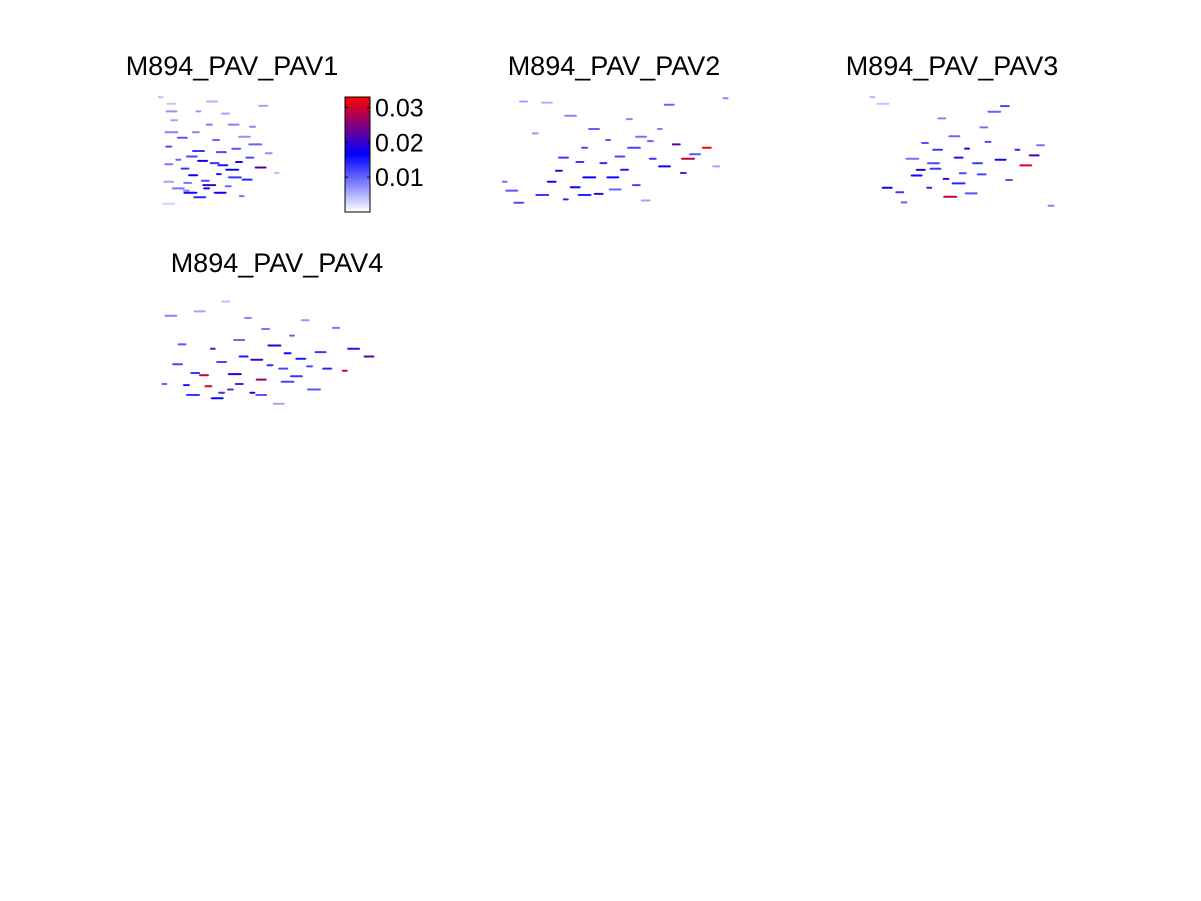 This screenshot has height=901, width=1201. Describe the element at coordinates (399, 143) in the screenshot. I see `colorbar-tick-label: 0.02` at that location.